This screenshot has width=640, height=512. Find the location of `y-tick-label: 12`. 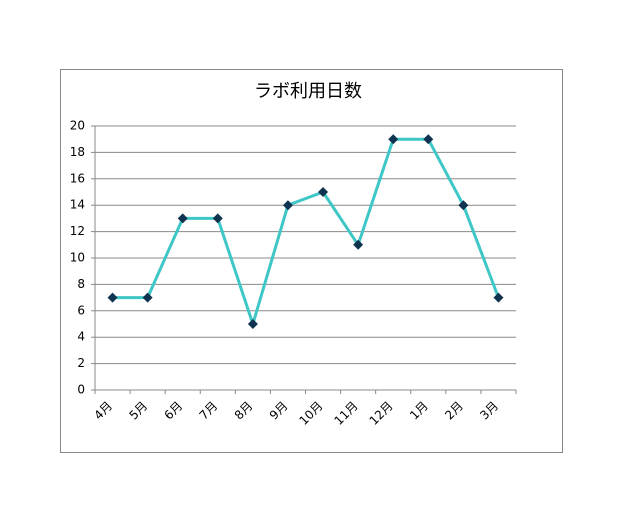

y-tick-label: 12 is located at coordinates (77, 231).